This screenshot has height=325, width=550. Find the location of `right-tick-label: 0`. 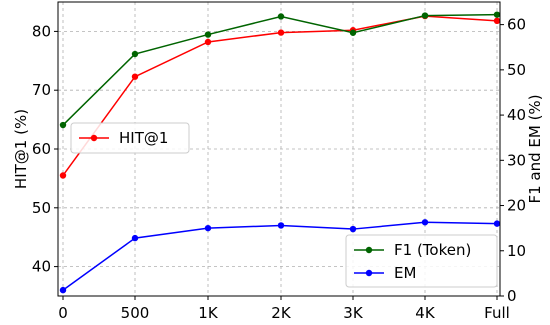

right-tick-label: 0 is located at coordinates (512, 296).